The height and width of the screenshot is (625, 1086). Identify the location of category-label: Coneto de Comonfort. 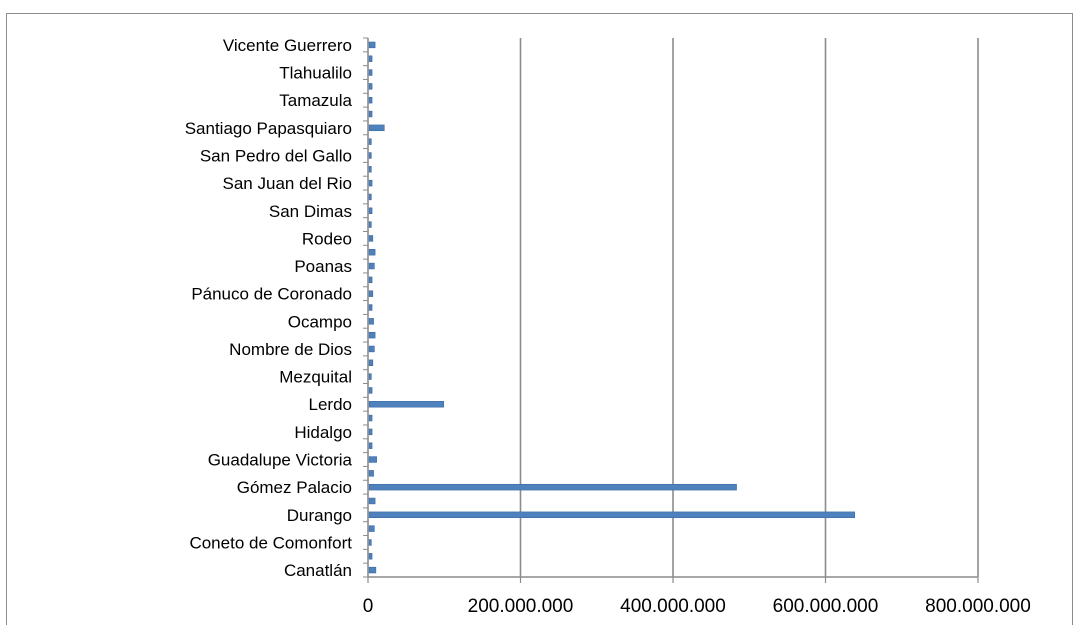
(270, 542).